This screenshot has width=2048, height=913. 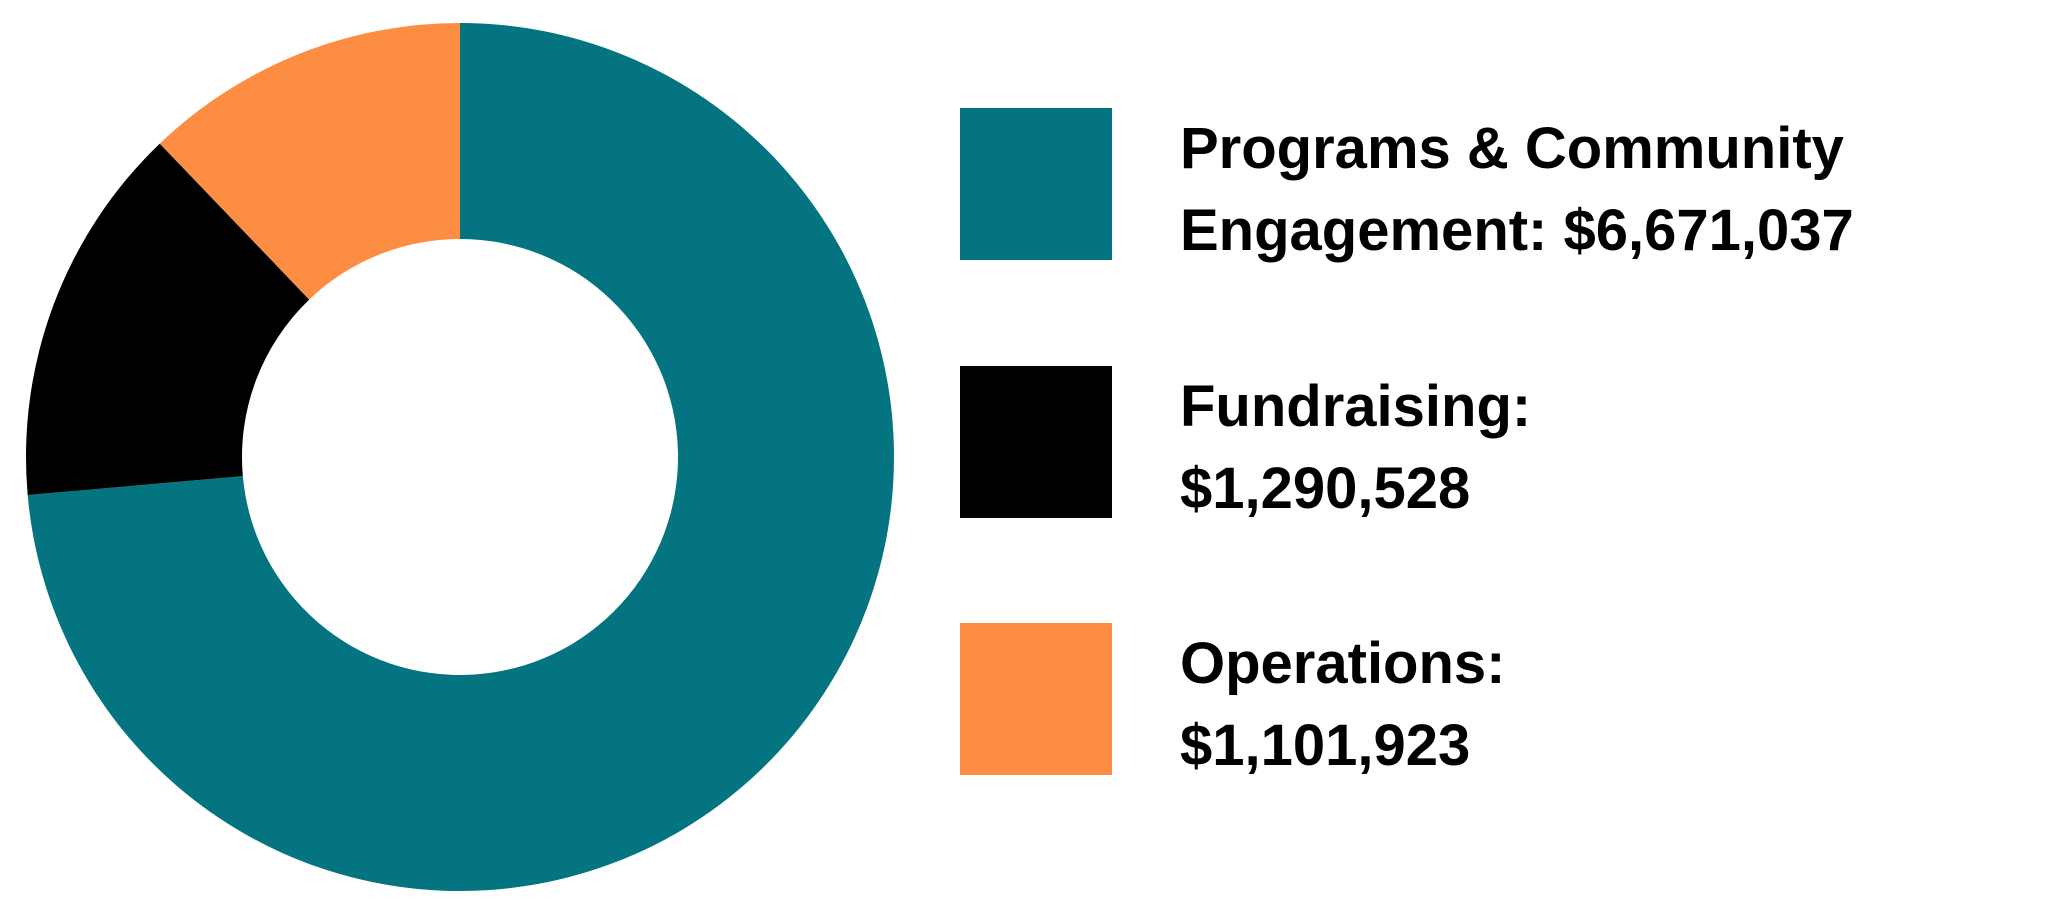 What do you see at coordinates (1600, 448) in the screenshot?
I see `legend-label-fundraising: Fundraising: $1,290,528` at bounding box center [1600, 448].